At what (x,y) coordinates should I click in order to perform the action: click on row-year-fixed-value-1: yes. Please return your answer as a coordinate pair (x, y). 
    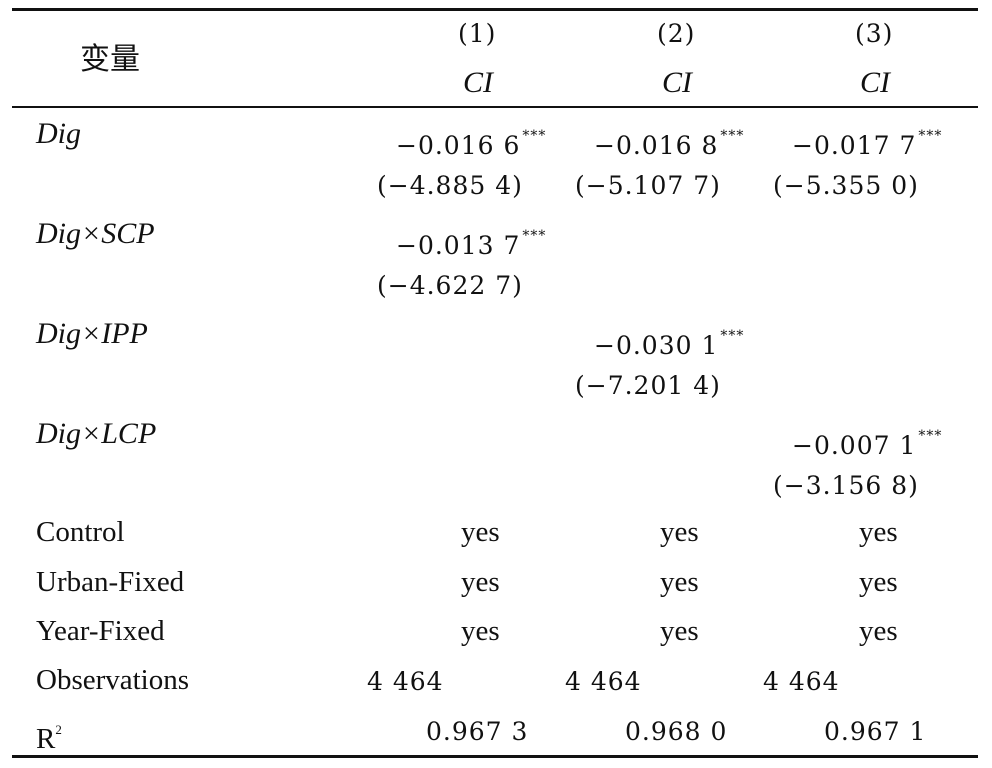
    Looking at the image, I should click on (480, 631).